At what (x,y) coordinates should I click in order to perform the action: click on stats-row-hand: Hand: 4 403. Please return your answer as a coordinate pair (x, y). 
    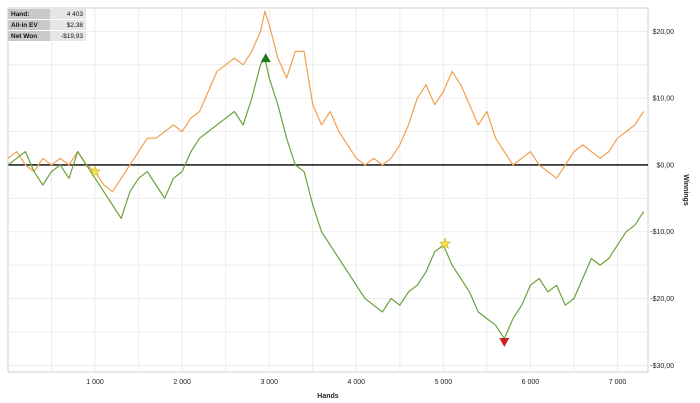
    Looking at the image, I should click on (47, 14).